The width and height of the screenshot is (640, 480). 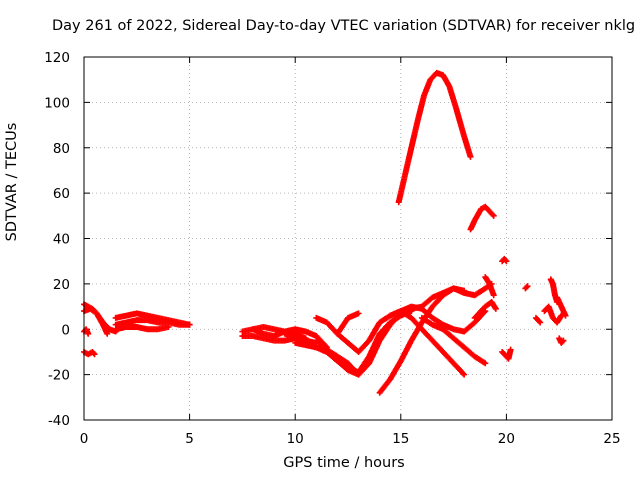 I want to click on x-tick-label: 0, so click(x=84, y=439).